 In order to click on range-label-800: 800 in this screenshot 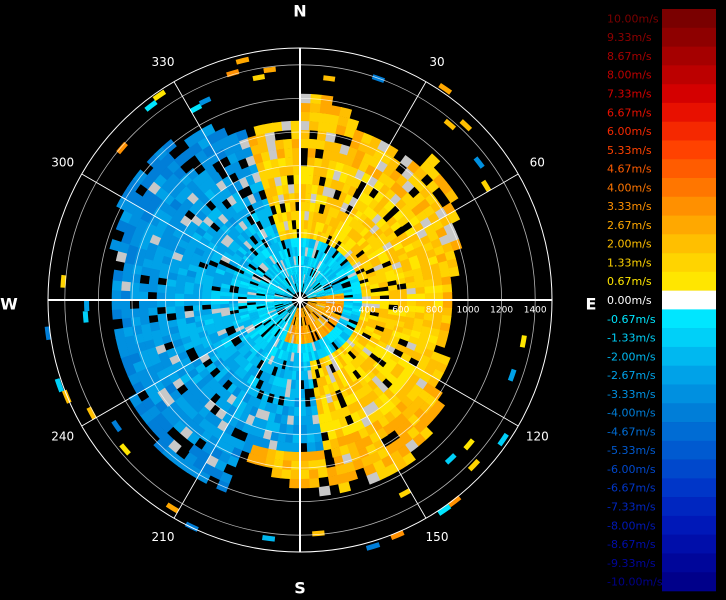, I will do `click(434, 311)`.